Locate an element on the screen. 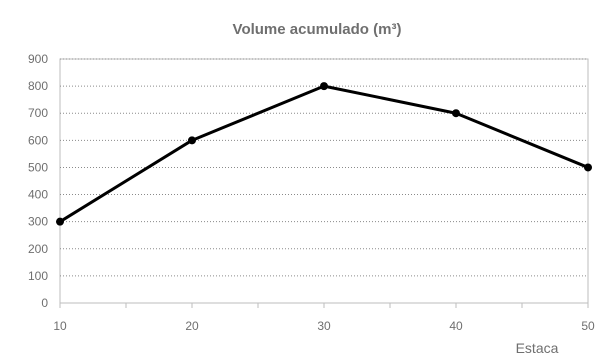 The height and width of the screenshot is (363, 611). y-tick-label-200: 200 is located at coordinates (38, 249).